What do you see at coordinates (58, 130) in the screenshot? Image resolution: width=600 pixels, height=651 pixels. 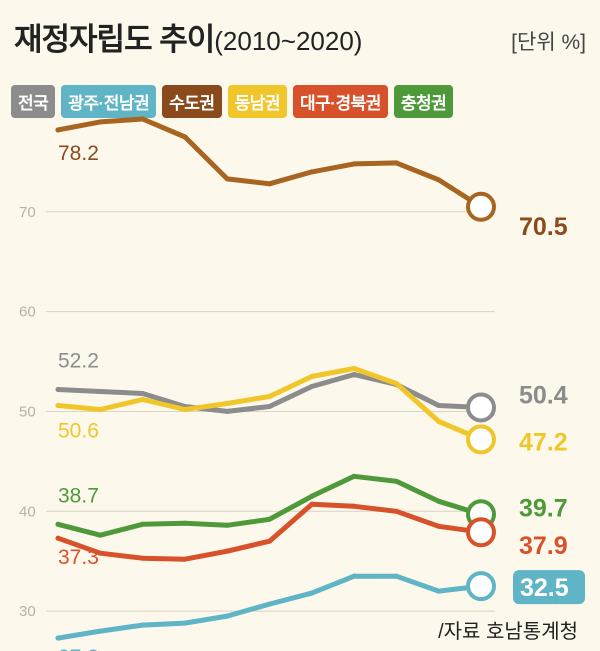 I see `data-point-capital-2010` at bounding box center [58, 130].